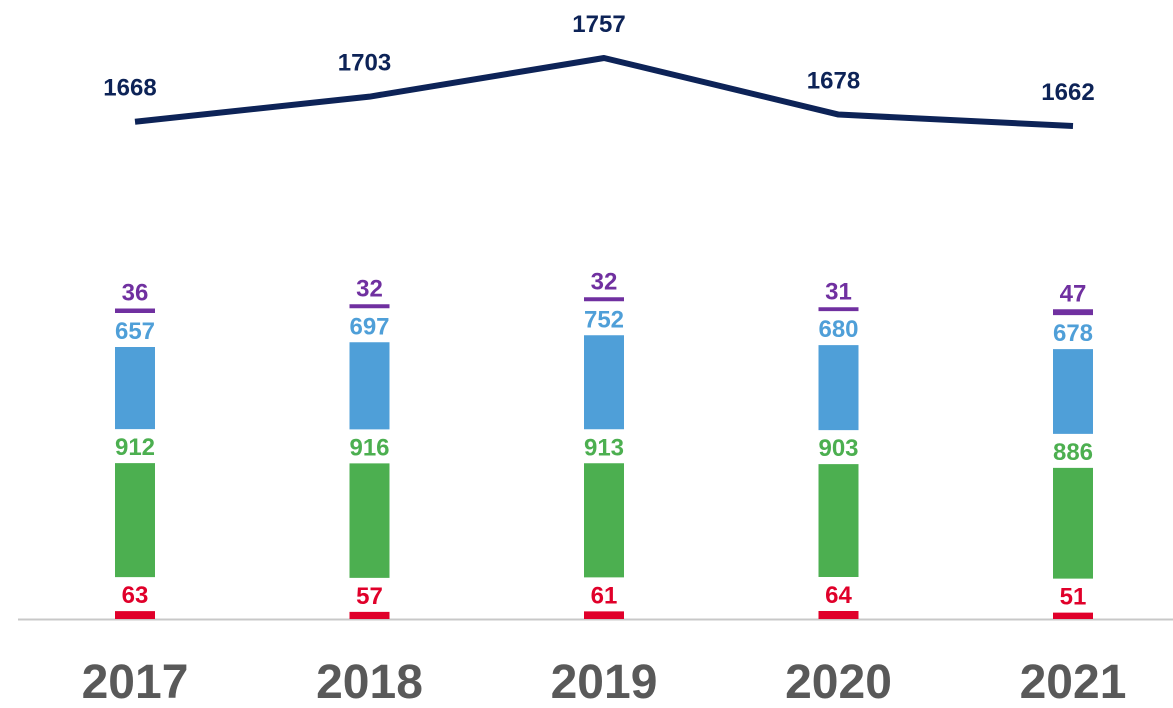 The width and height of the screenshot is (1173, 708). What do you see at coordinates (838, 329) in the screenshot?
I see `value-label: 680` at bounding box center [838, 329].